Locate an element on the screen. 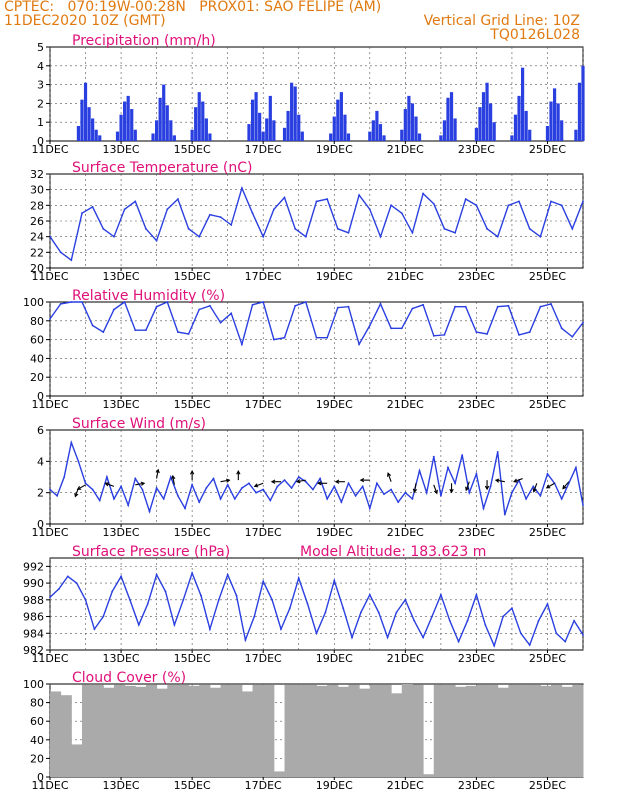 The width and height of the screenshot is (618, 800). precip-xtick-label: 23DEC is located at coordinates (476, 149).